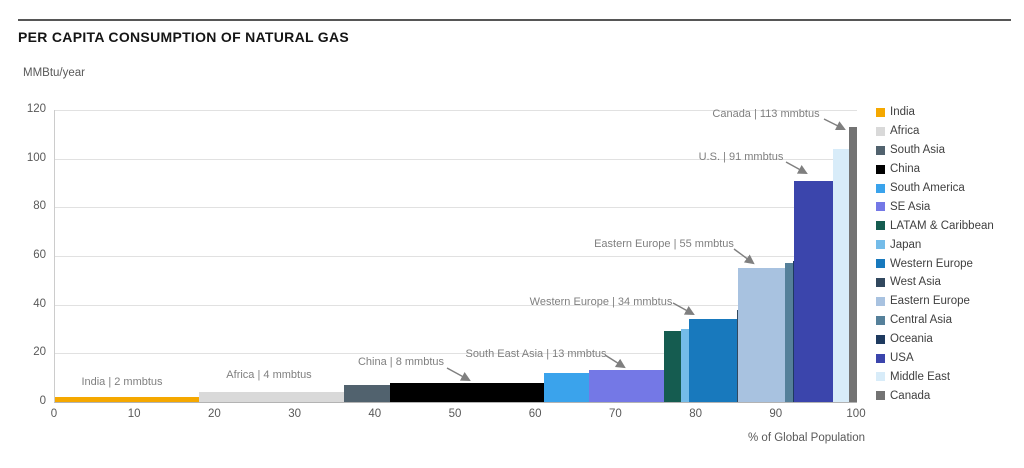 The width and height of the screenshot is (1024, 468). I want to click on legend-label-eastern-europe: Eastern Europe, so click(930, 301).